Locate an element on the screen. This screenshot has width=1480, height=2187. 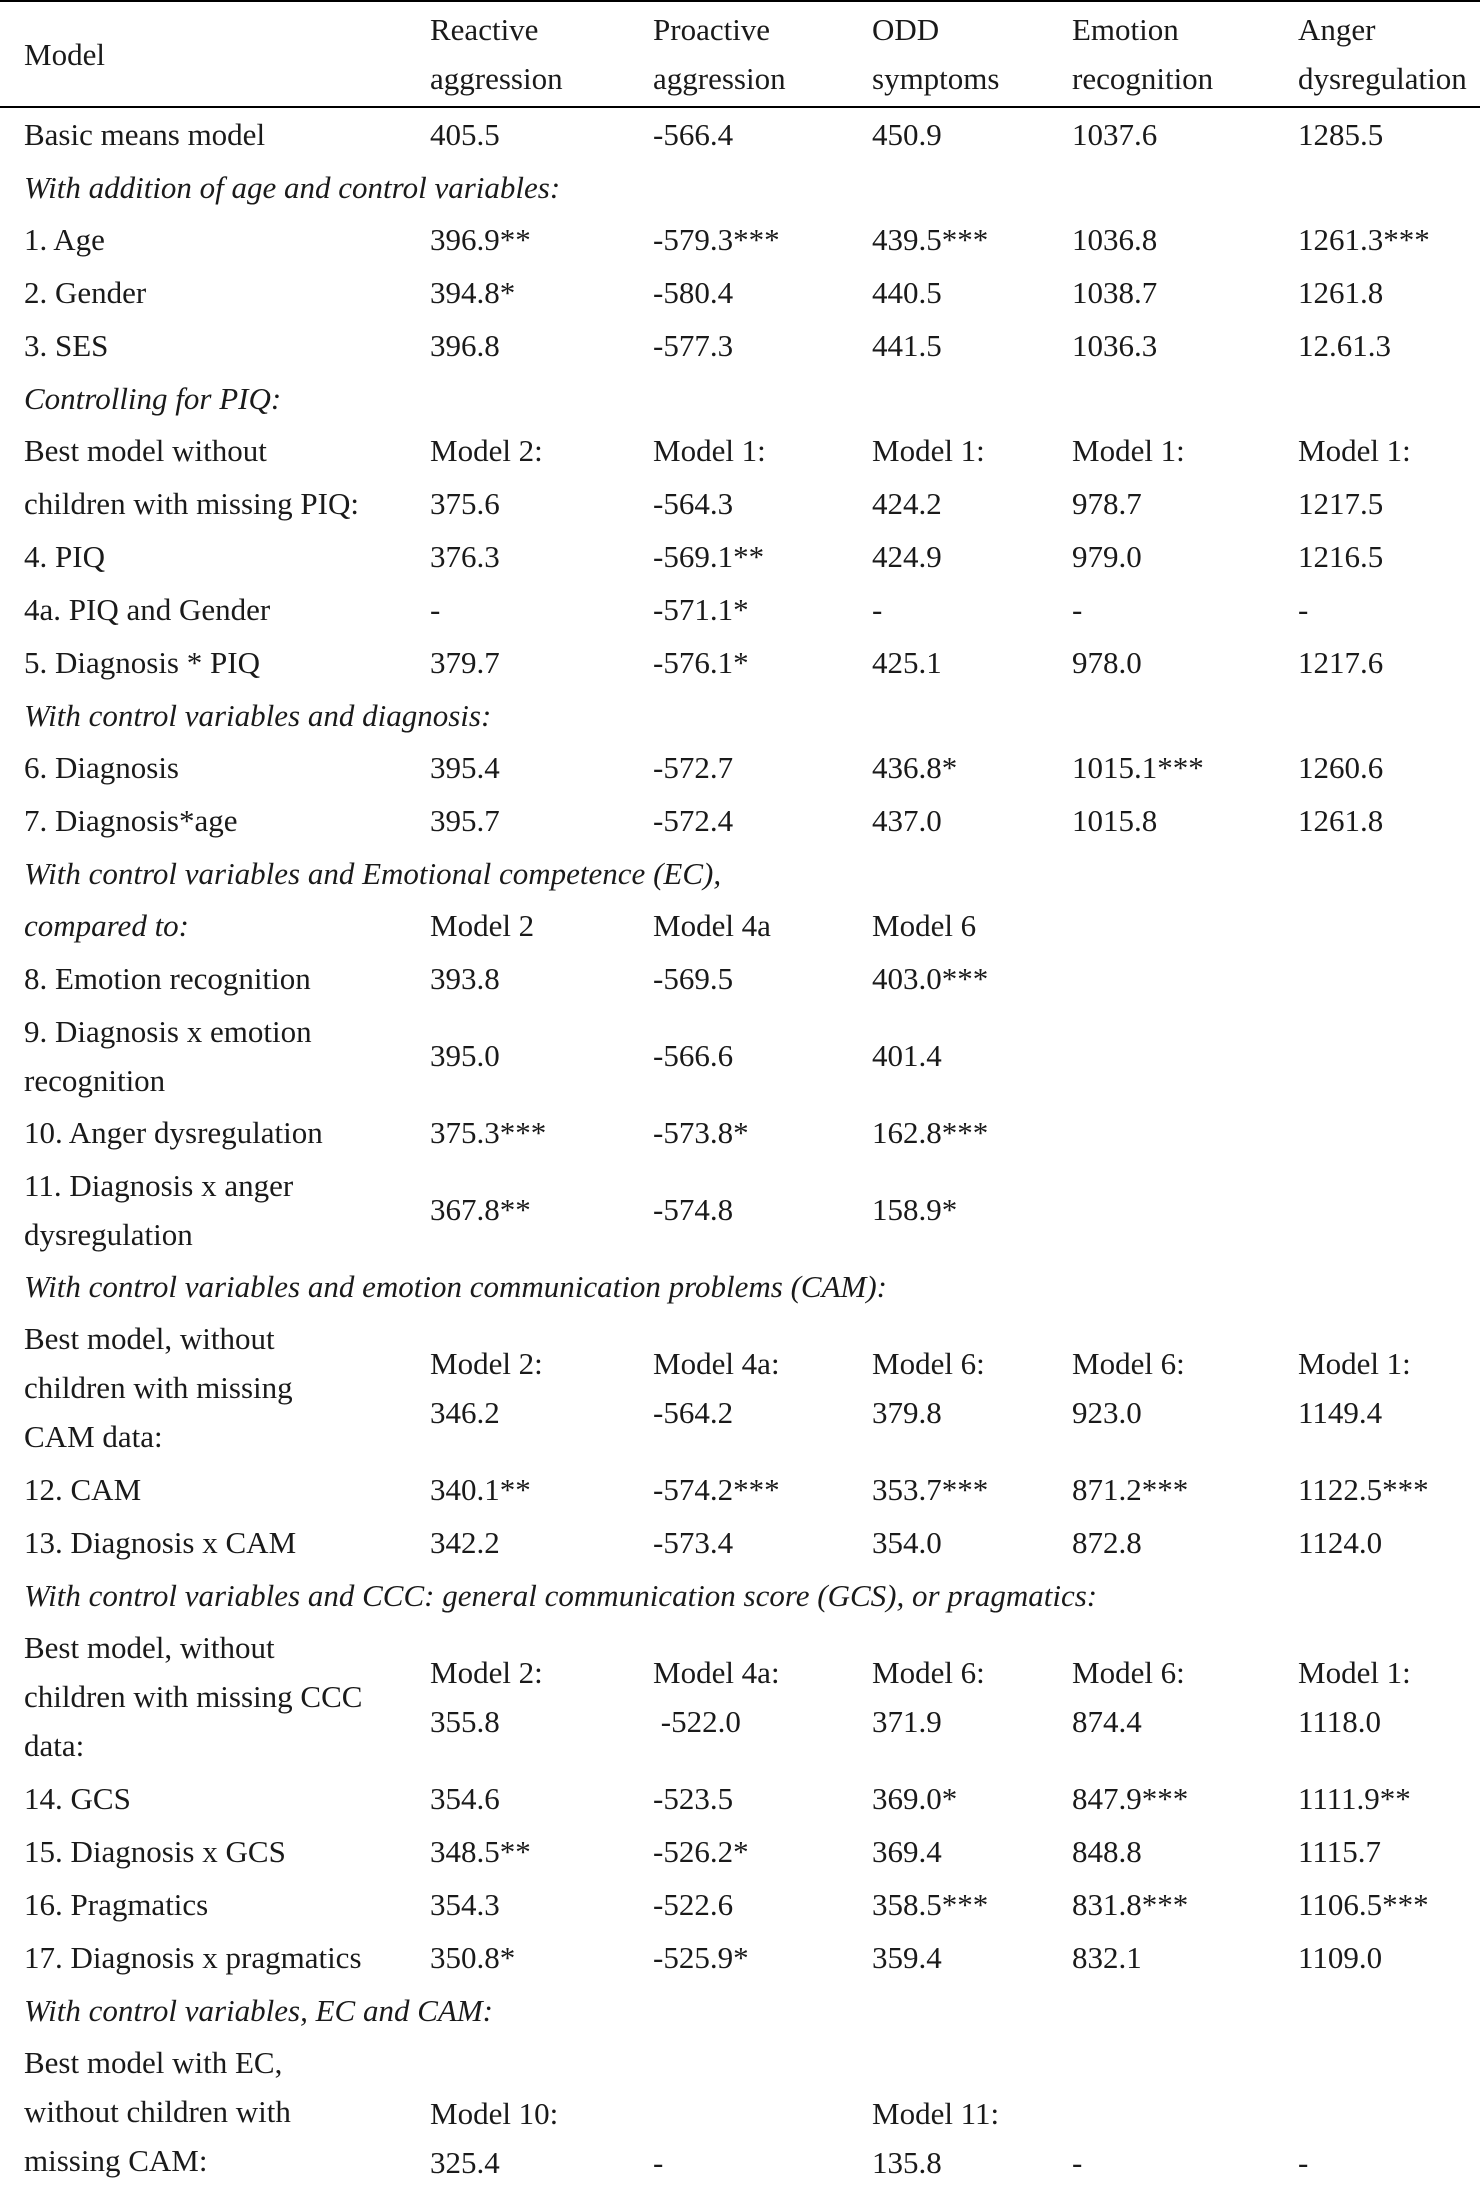
table-cell-line: 1216.5 is located at coordinates (1341, 556).